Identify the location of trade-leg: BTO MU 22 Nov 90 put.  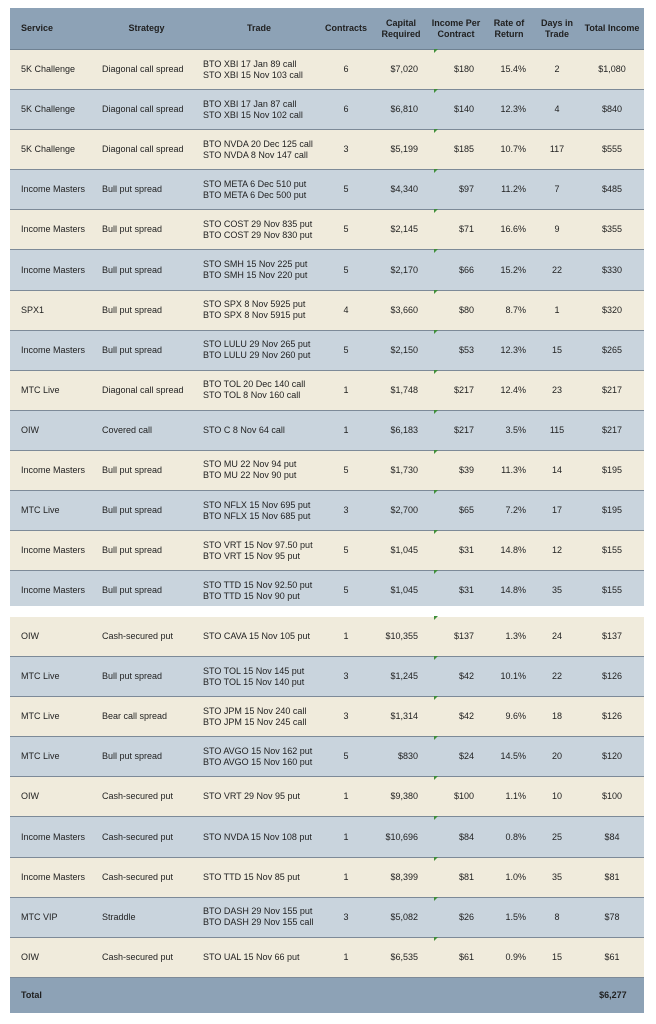
(250, 475).